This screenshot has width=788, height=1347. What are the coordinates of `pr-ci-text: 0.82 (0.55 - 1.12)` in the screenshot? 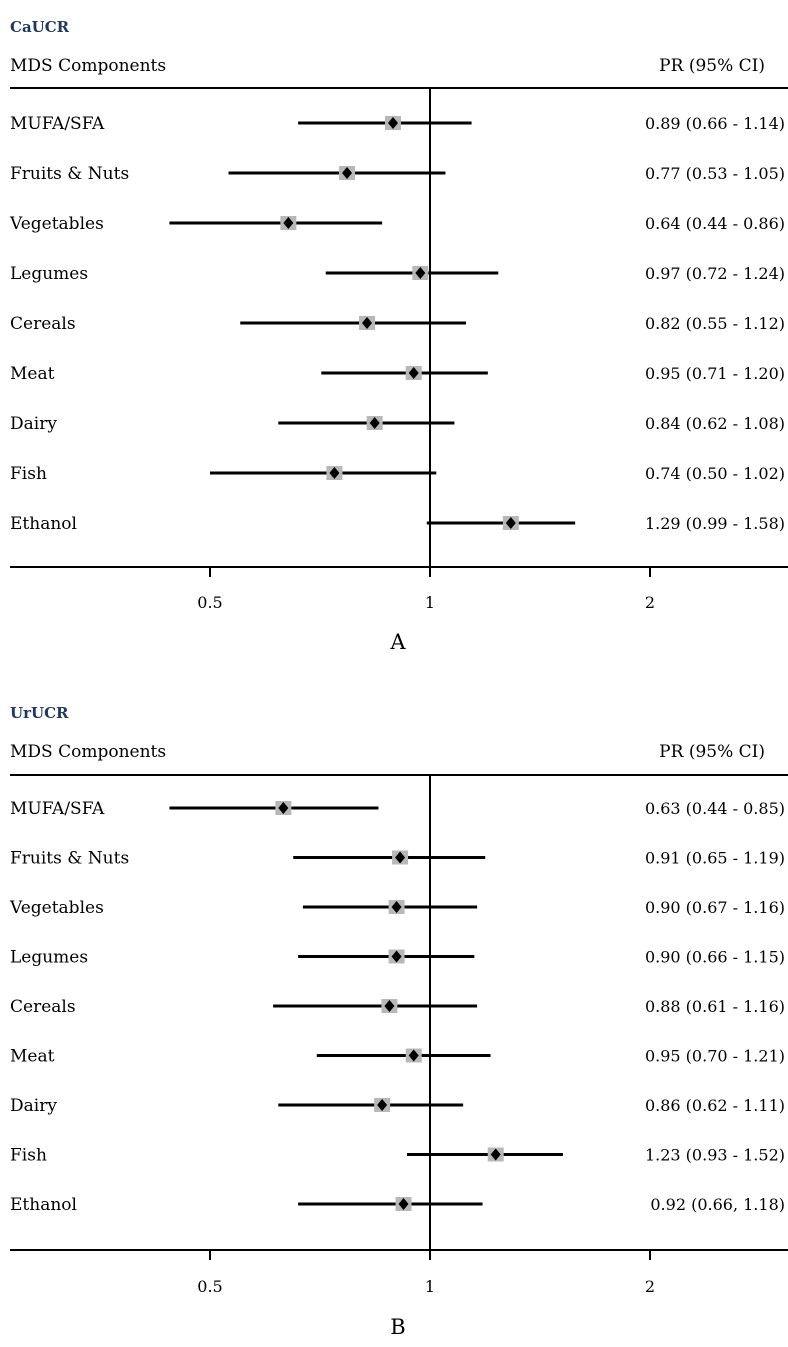 It's located at (715, 323).